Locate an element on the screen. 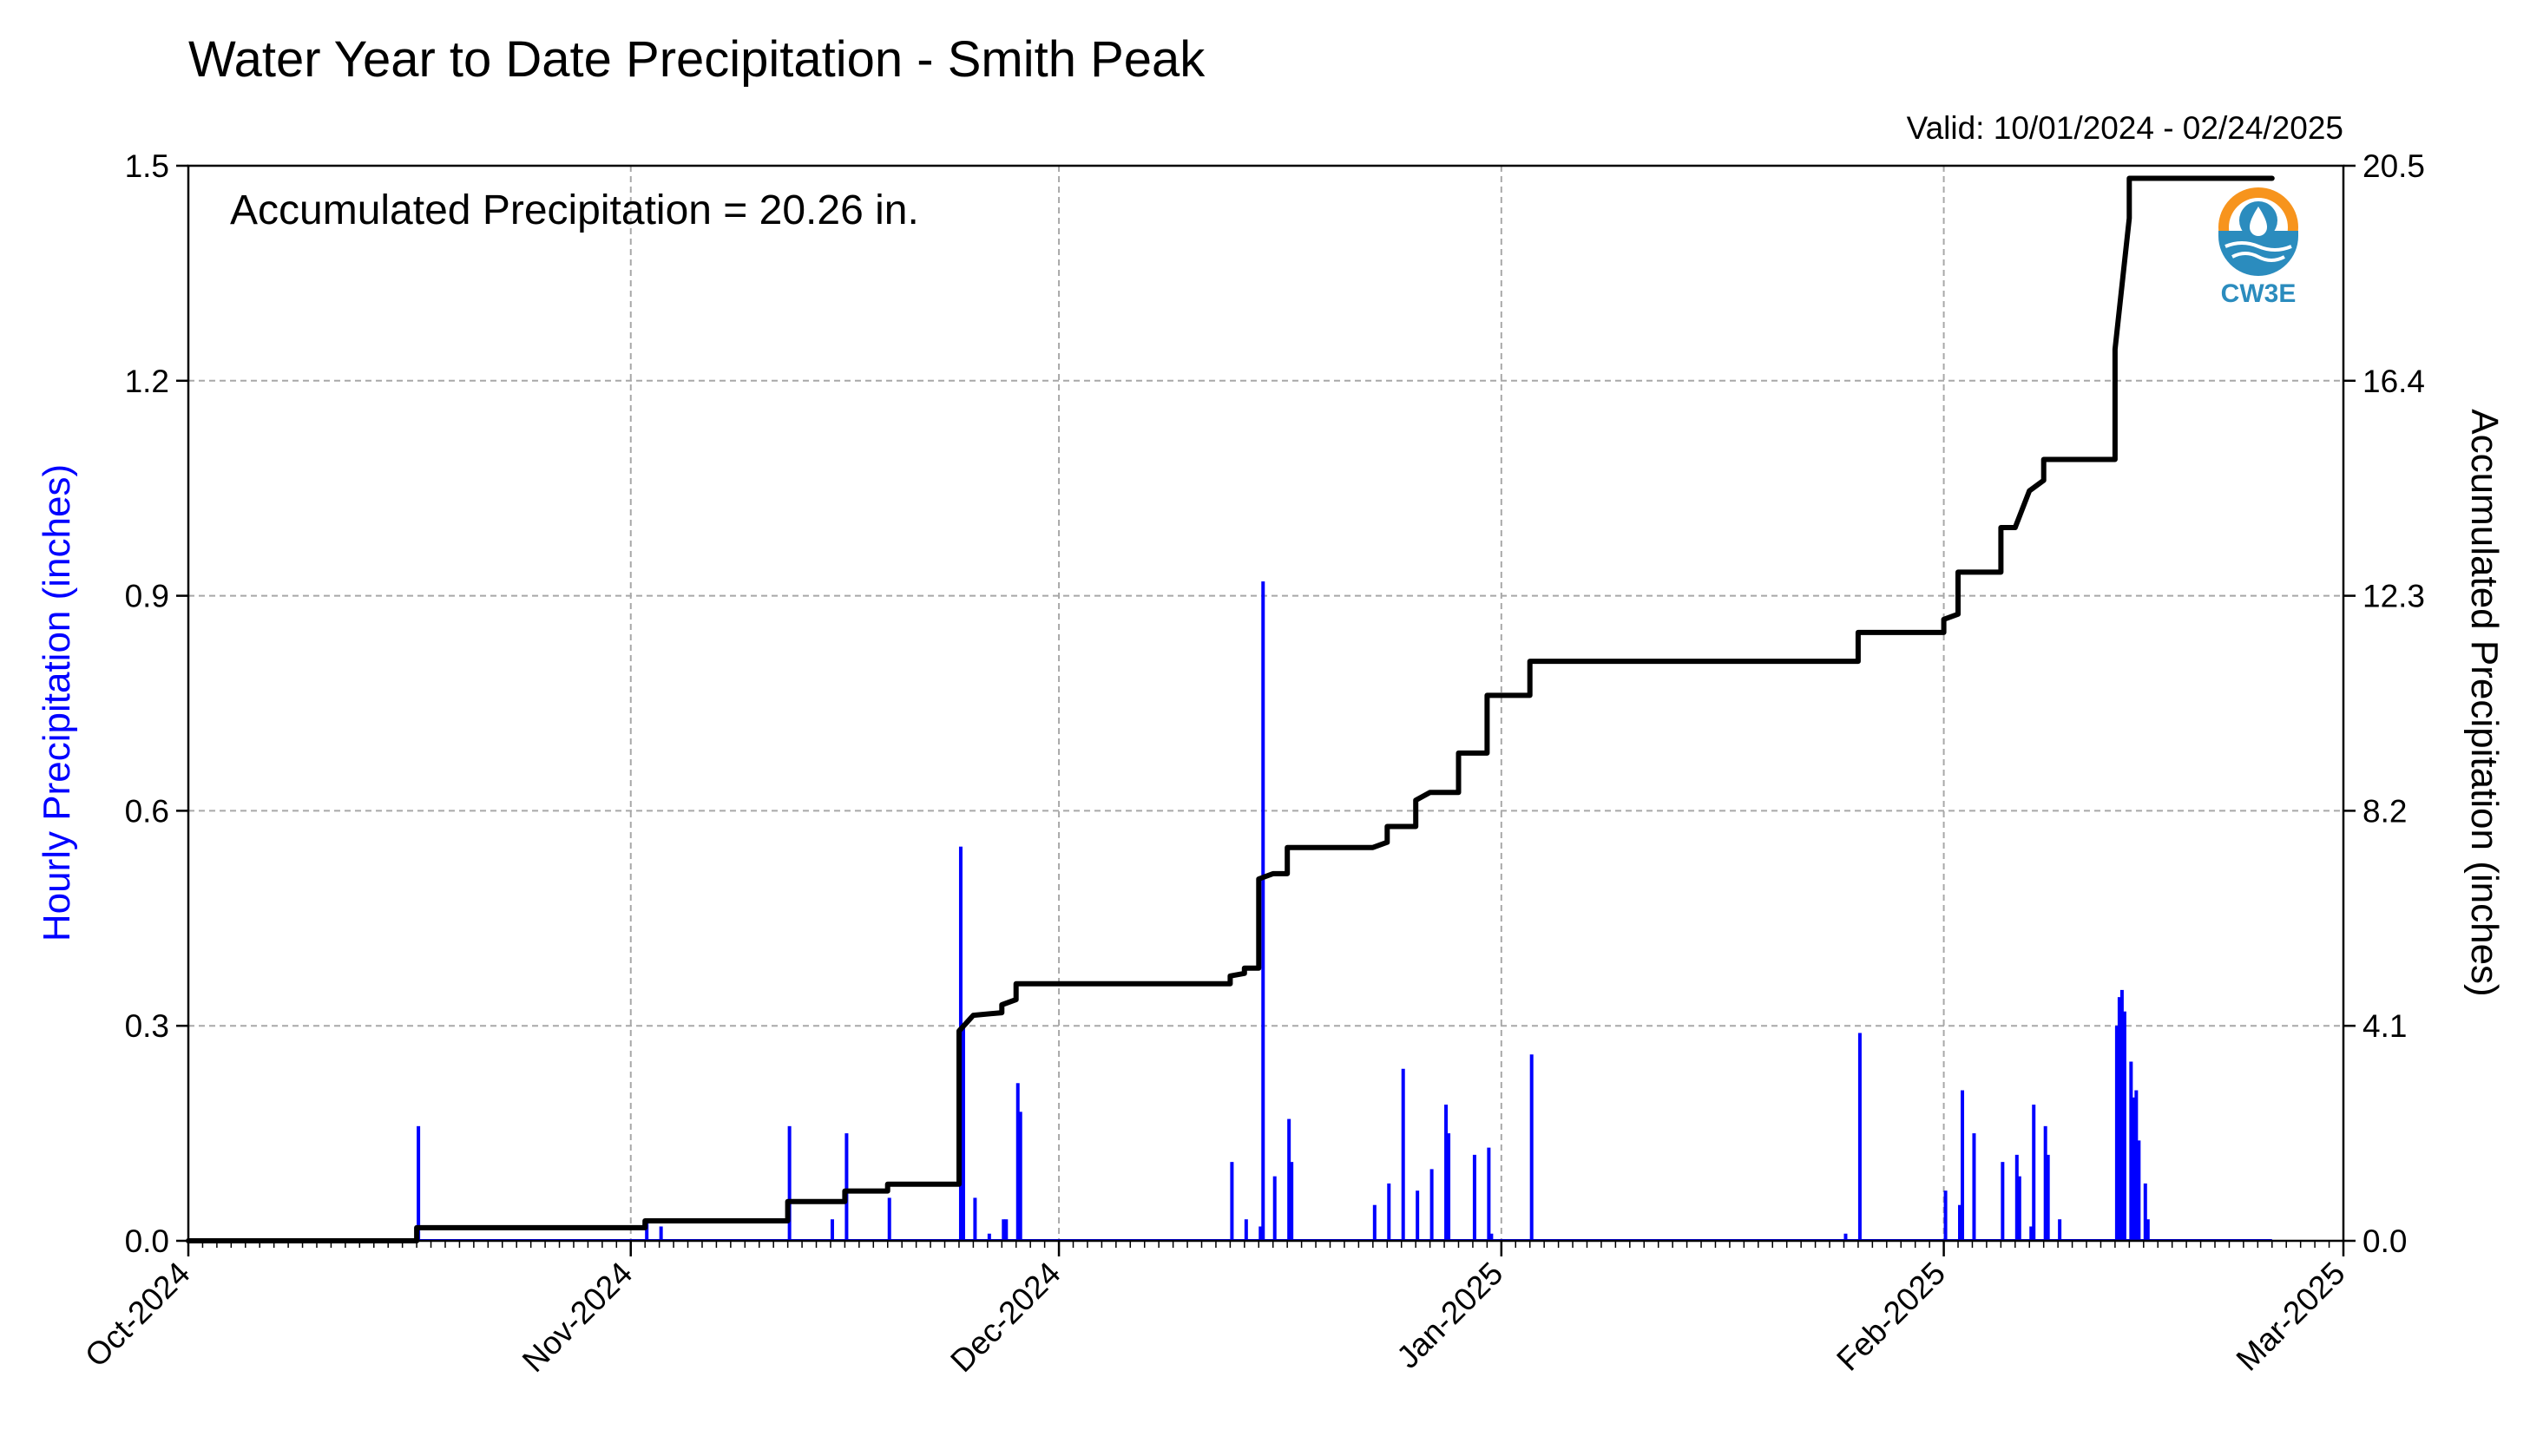 The image size is (2530, 1456). logo-wave2-icon is located at coordinates (2258, 257).